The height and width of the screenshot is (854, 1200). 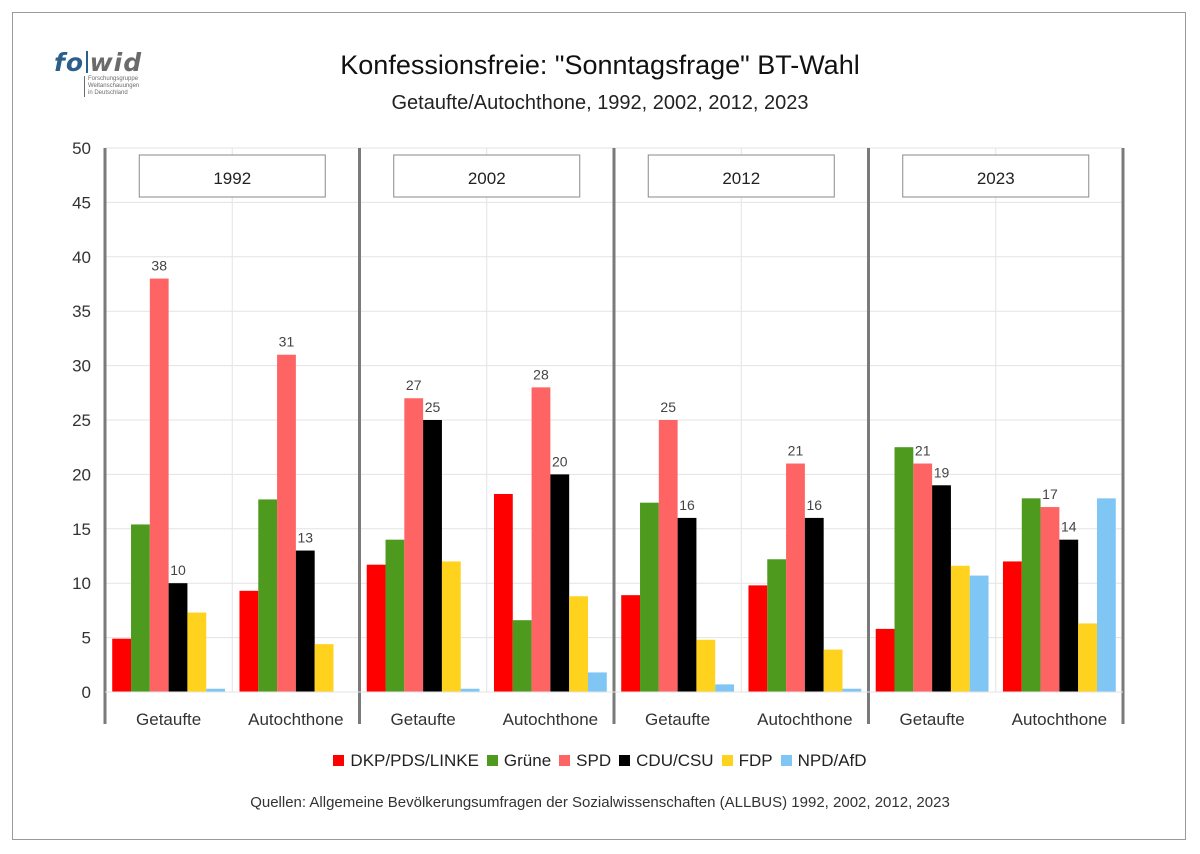 I want to click on y-tick-label: 20, so click(x=81, y=474).